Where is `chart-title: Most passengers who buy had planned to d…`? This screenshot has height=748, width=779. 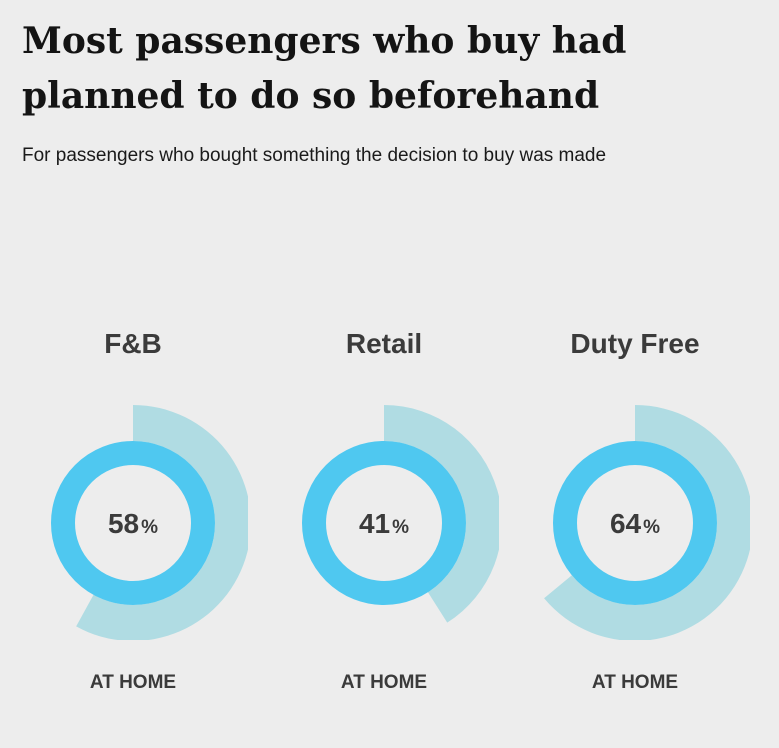 chart-title: Most passengers who buy had planned to d… is located at coordinates (324, 68).